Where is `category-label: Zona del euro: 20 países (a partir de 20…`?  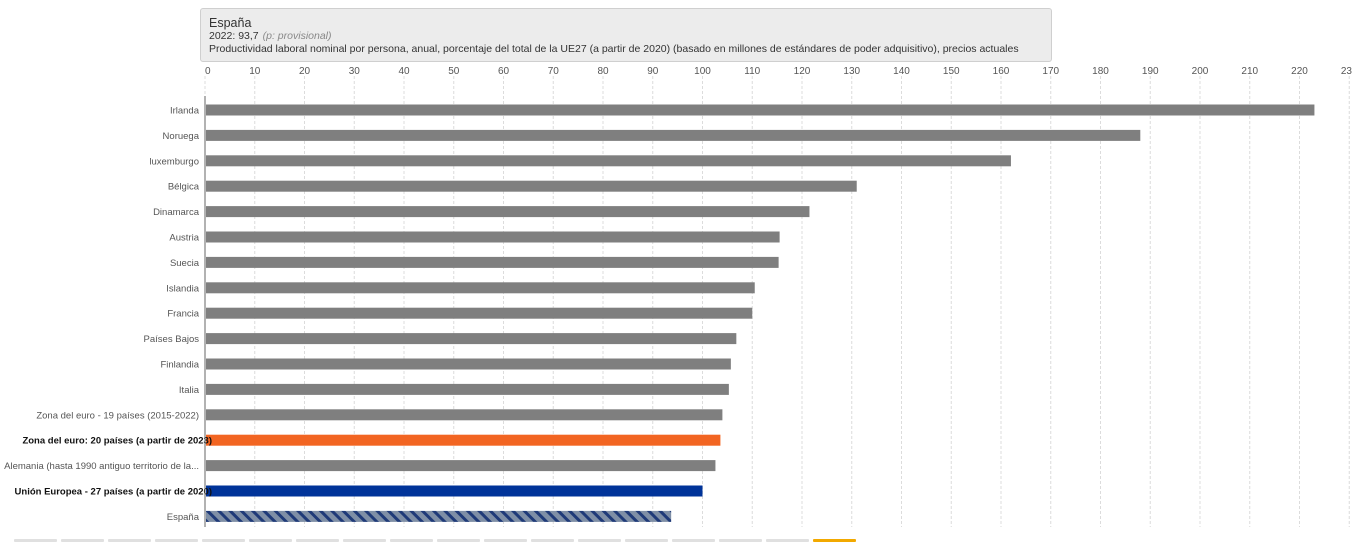 category-label: Zona del euro: 20 países (a partir de 20… is located at coordinates (117, 441).